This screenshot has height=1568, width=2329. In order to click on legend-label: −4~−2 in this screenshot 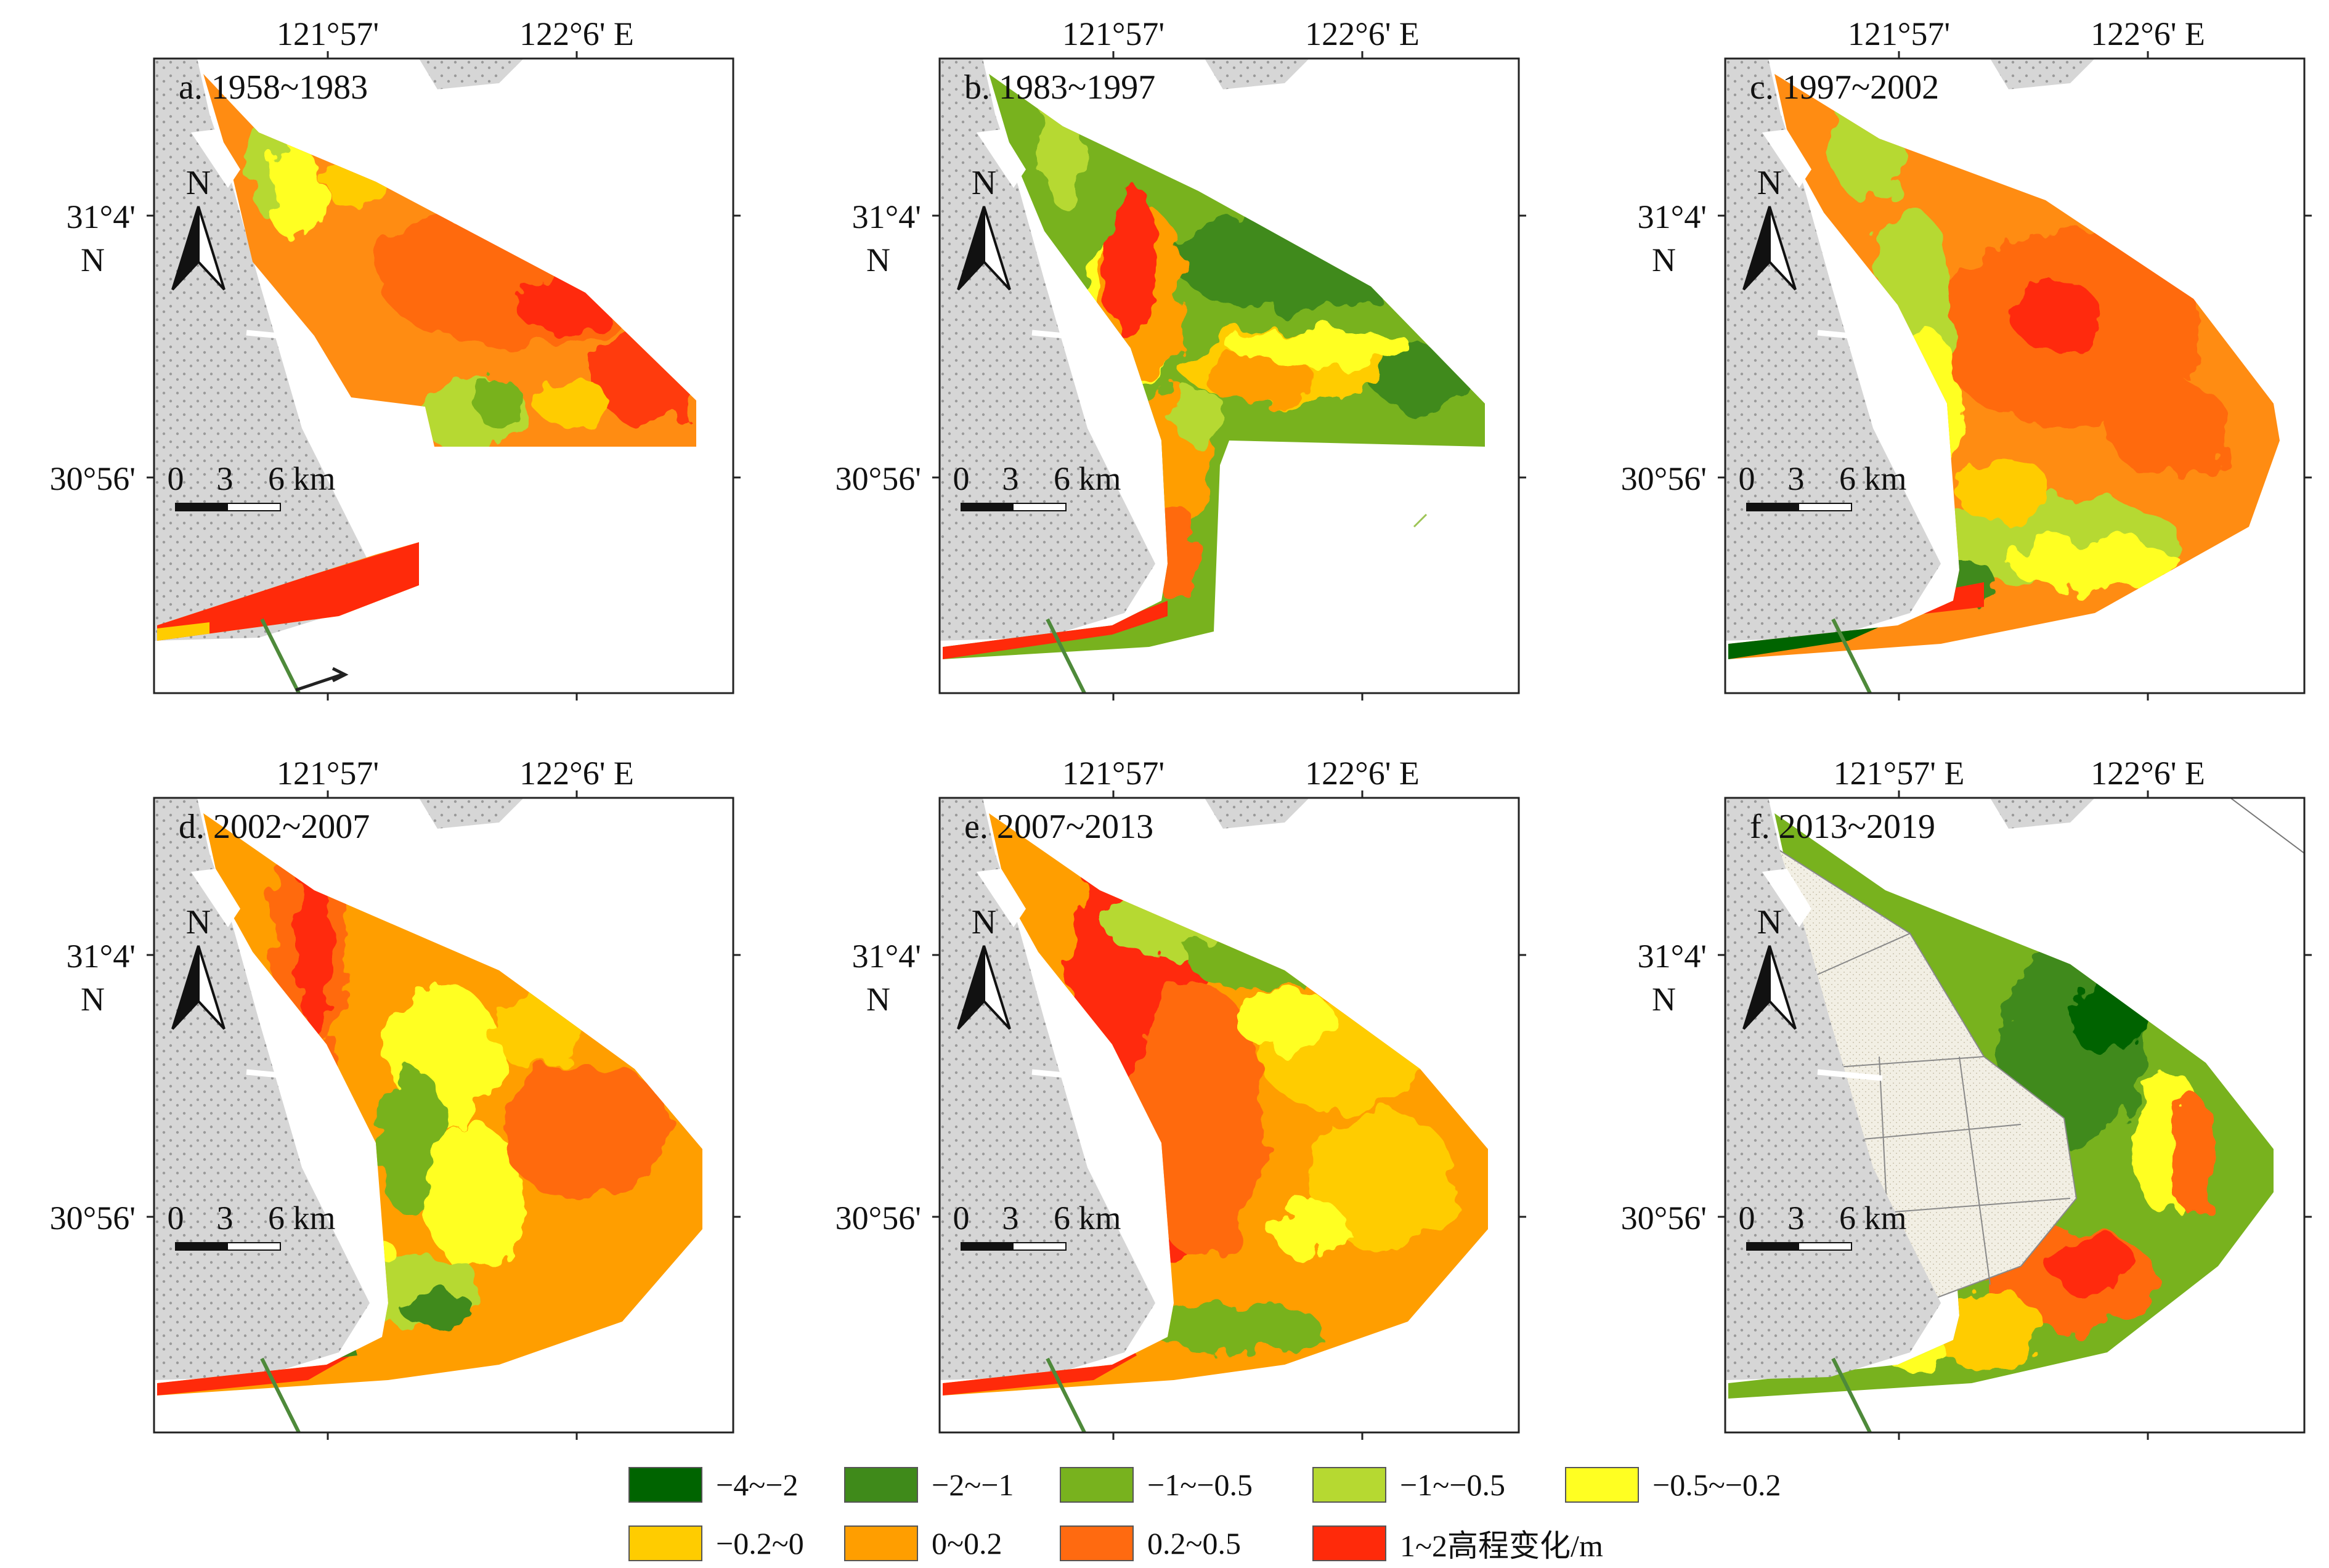, I will do `click(757, 1485)`.